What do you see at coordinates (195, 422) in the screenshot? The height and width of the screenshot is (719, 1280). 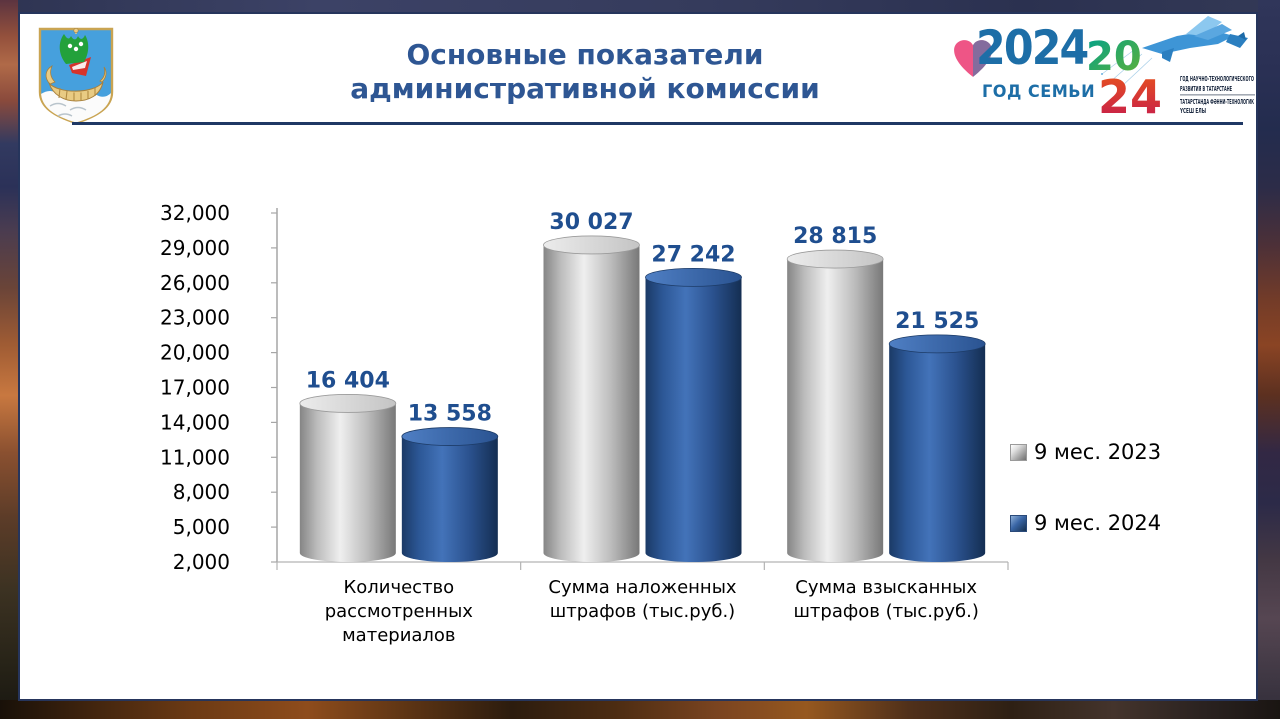 I see `y-tick-label: 14,000` at bounding box center [195, 422].